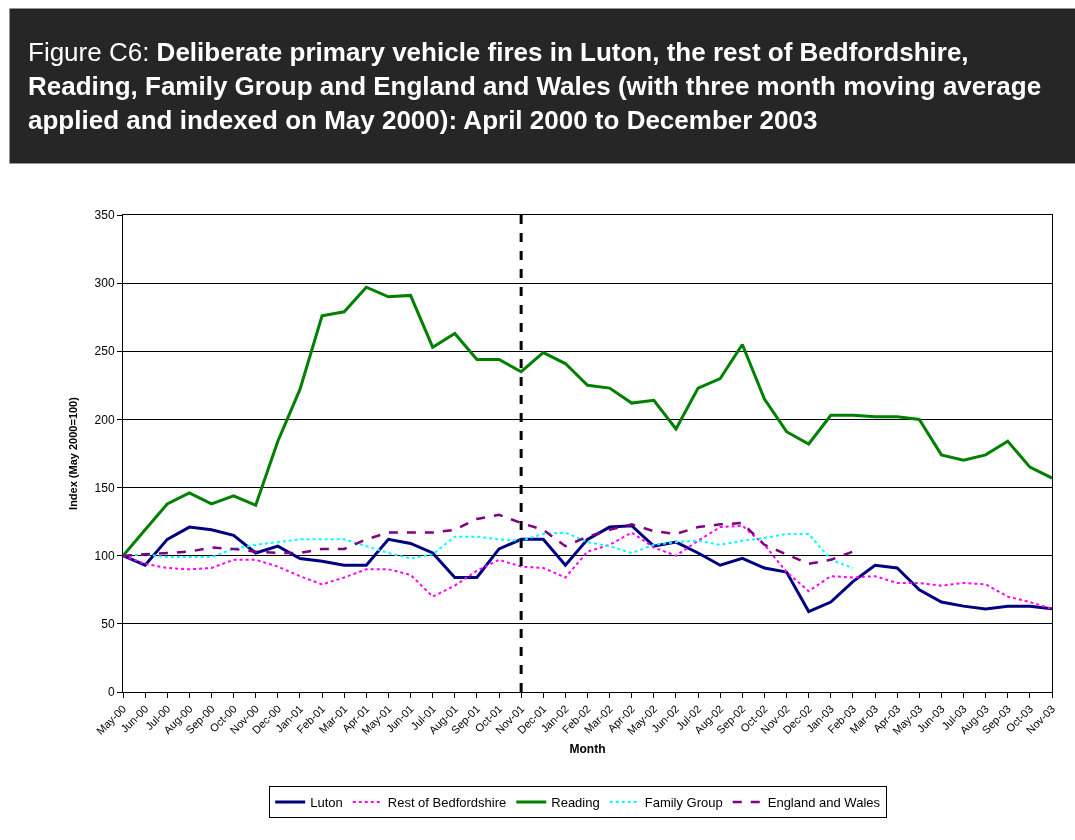  What do you see at coordinates (104, 351) in the screenshot?
I see `y-tick-label: 250` at bounding box center [104, 351].